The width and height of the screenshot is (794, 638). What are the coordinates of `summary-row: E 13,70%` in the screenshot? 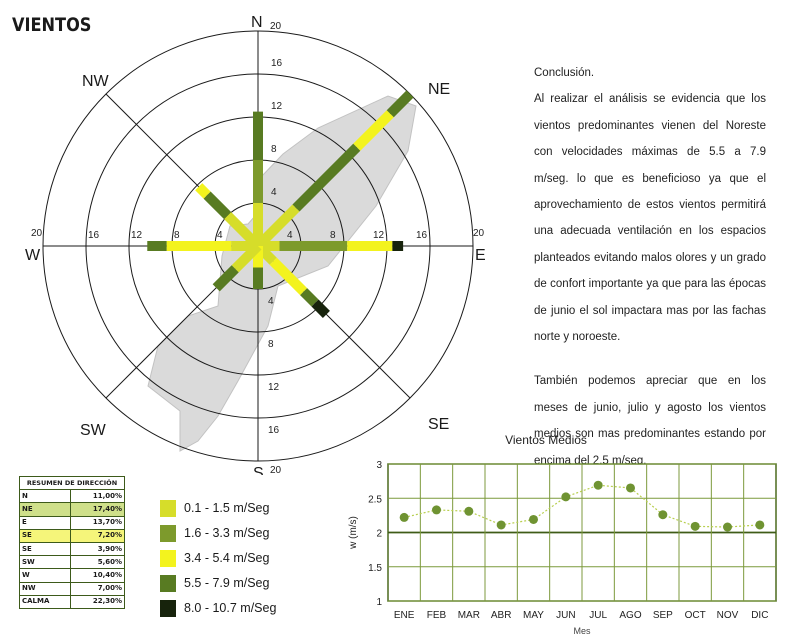 It's located at (71, 522).